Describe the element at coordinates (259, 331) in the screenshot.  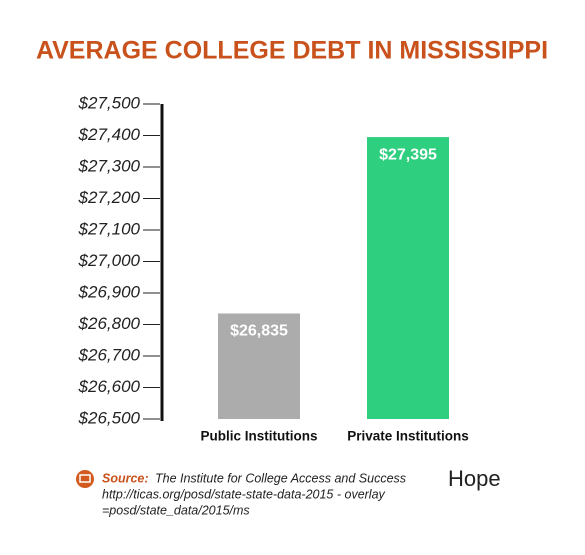
I see `value-label: $26,835` at that location.